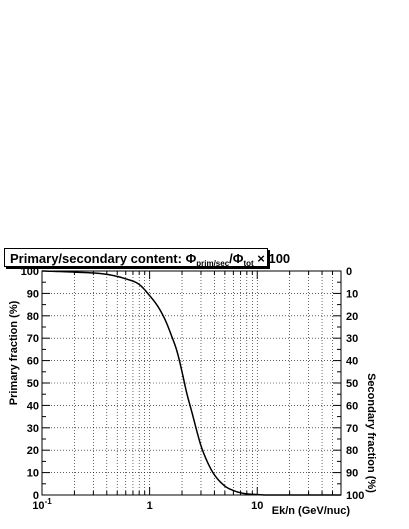 This screenshot has height=529, width=409. Describe the element at coordinates (33, 406) in the screenshot. I see `y-tick-label-left: 40` at that location.